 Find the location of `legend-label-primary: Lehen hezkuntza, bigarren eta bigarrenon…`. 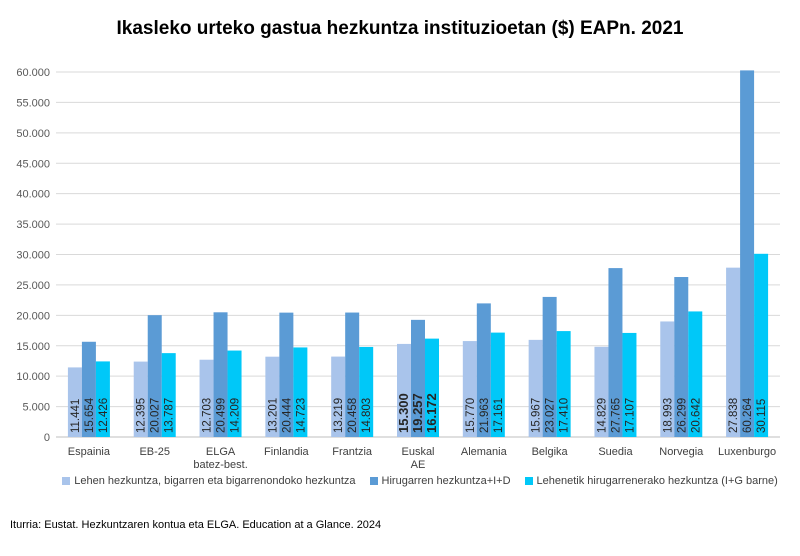

legend-label-primary: Lehen hezkuntza, bigarren eta bigarrenon… is located at coordinates (215, 481).